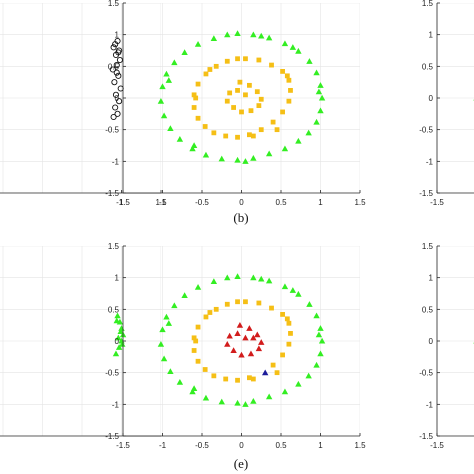 This screenshot has height=474, width=474. I want to click on y-tick-label: 1.5, so click(114, 246).